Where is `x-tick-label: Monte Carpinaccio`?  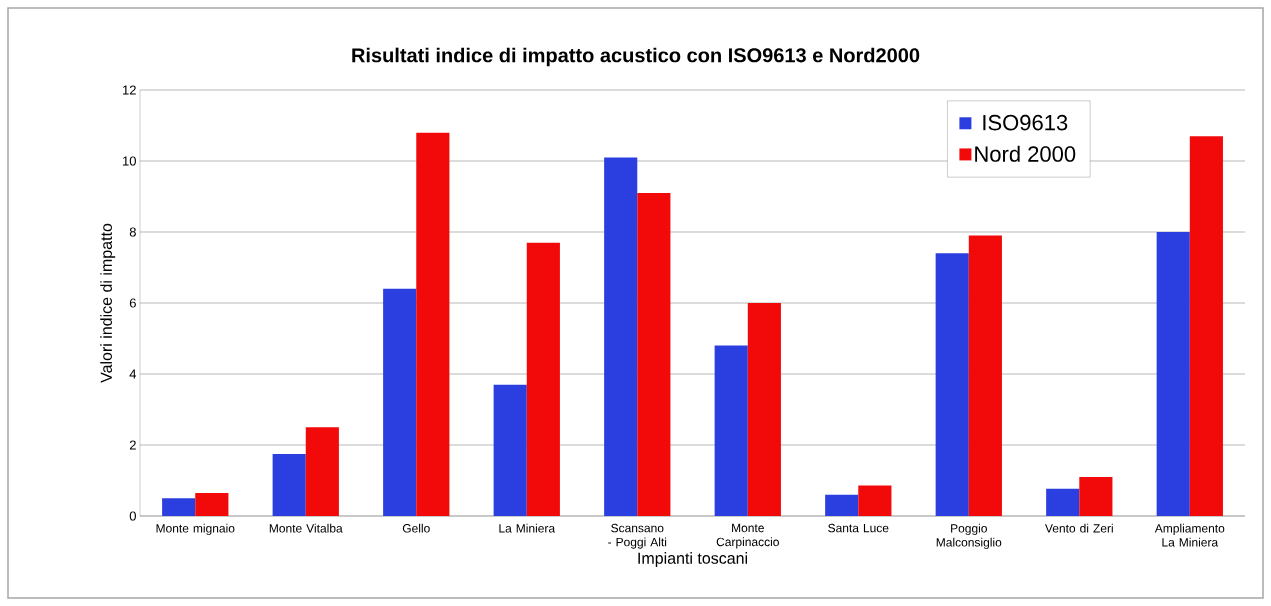 x-tick-label: Monte Carpinaccio is located at coordinates (747, 536).